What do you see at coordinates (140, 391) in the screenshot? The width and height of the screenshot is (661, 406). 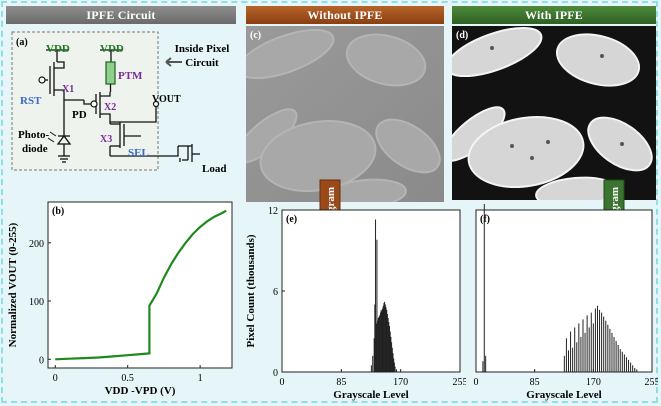 I see `x-axis-label: VDD -VPD (V)` at bounding box center [140, 391].